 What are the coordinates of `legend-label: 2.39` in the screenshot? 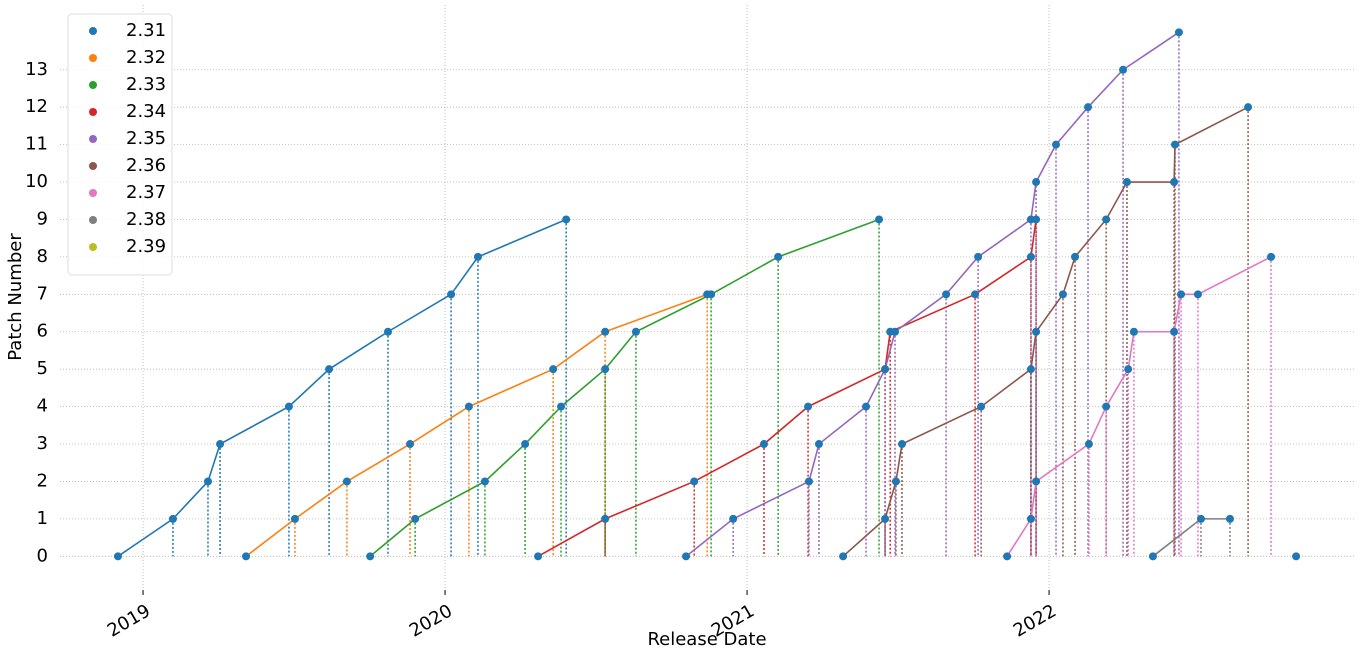 It's located at (146, 246).